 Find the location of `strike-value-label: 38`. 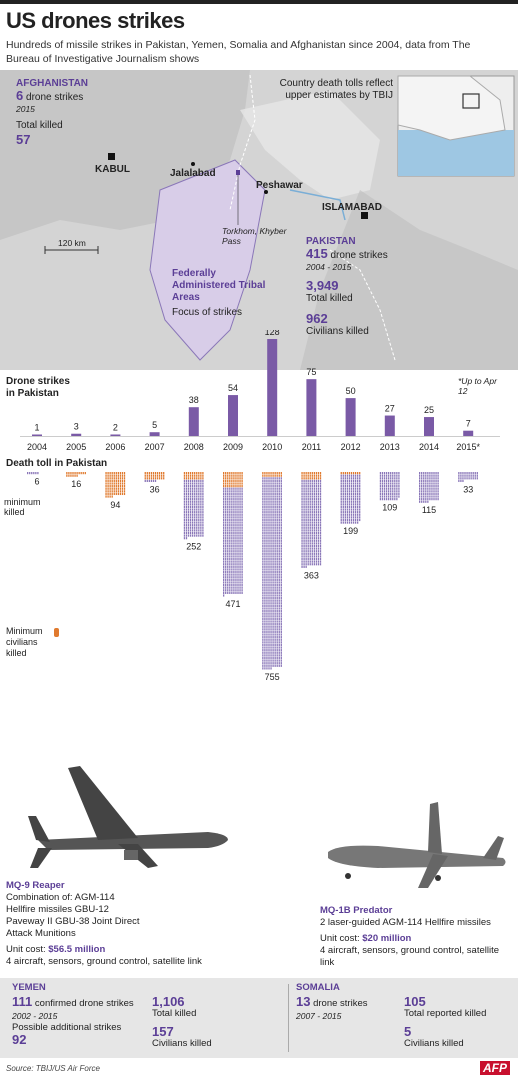

strike-value-label: 38 is located at coordinates (194, 400).